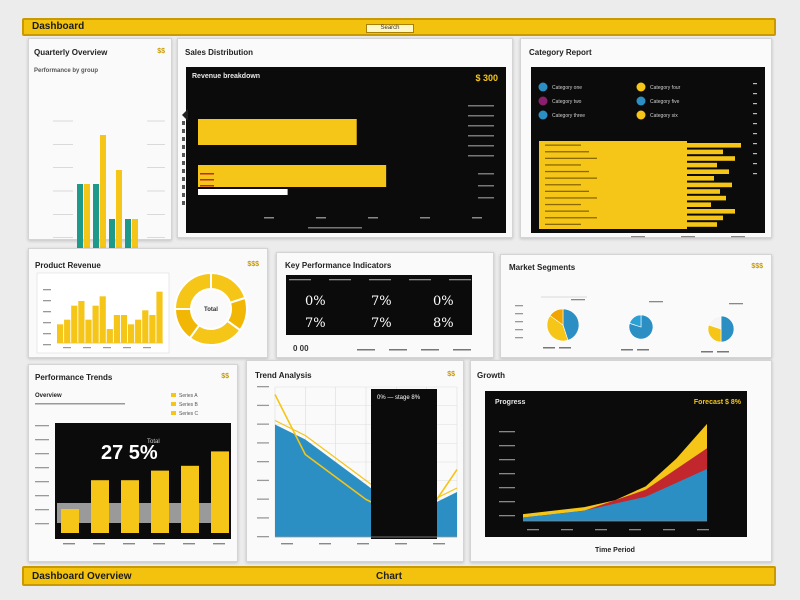 This screenshot has height=600, width=800. Describe the element at coordinates (173, 413) in the screenshot. I see `legend-swatch` at that location.